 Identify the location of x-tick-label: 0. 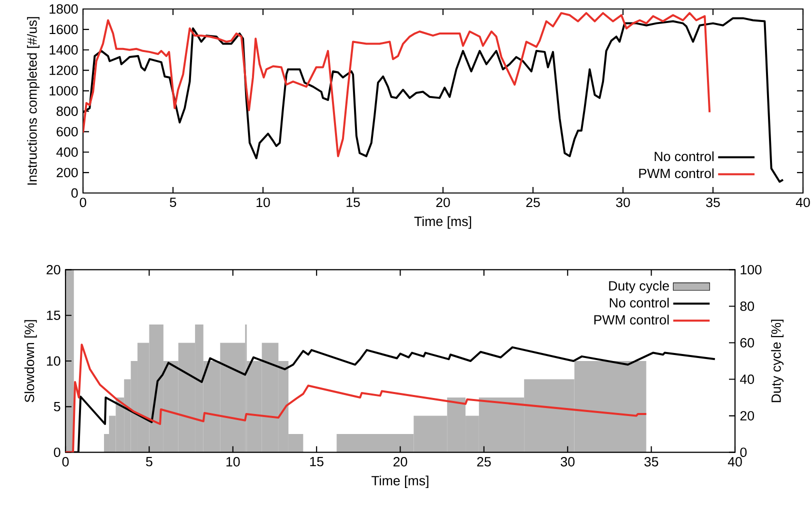
(83, 203).